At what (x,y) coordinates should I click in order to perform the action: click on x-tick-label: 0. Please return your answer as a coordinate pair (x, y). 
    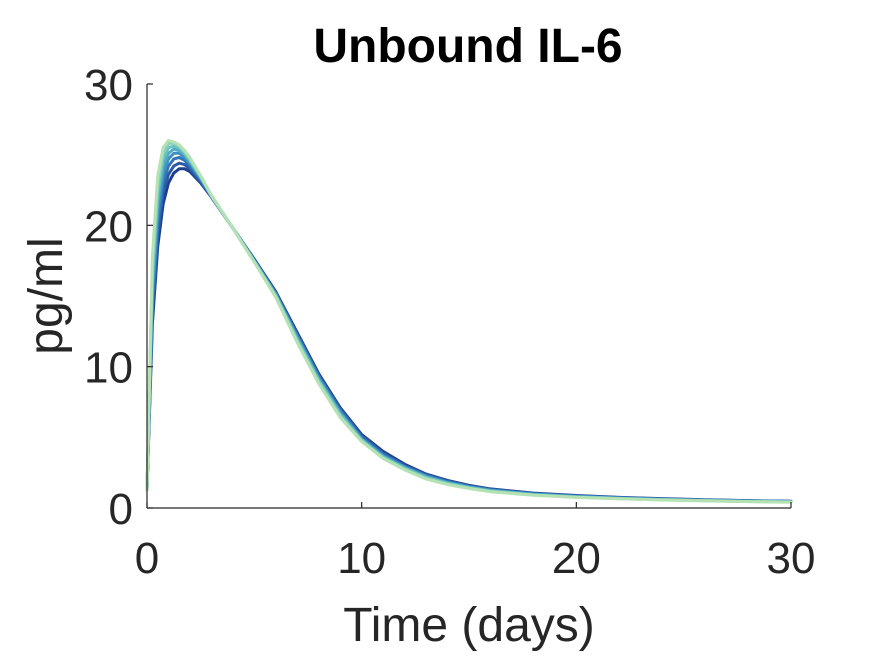
    Looking at the image, I should click on (147, 558).